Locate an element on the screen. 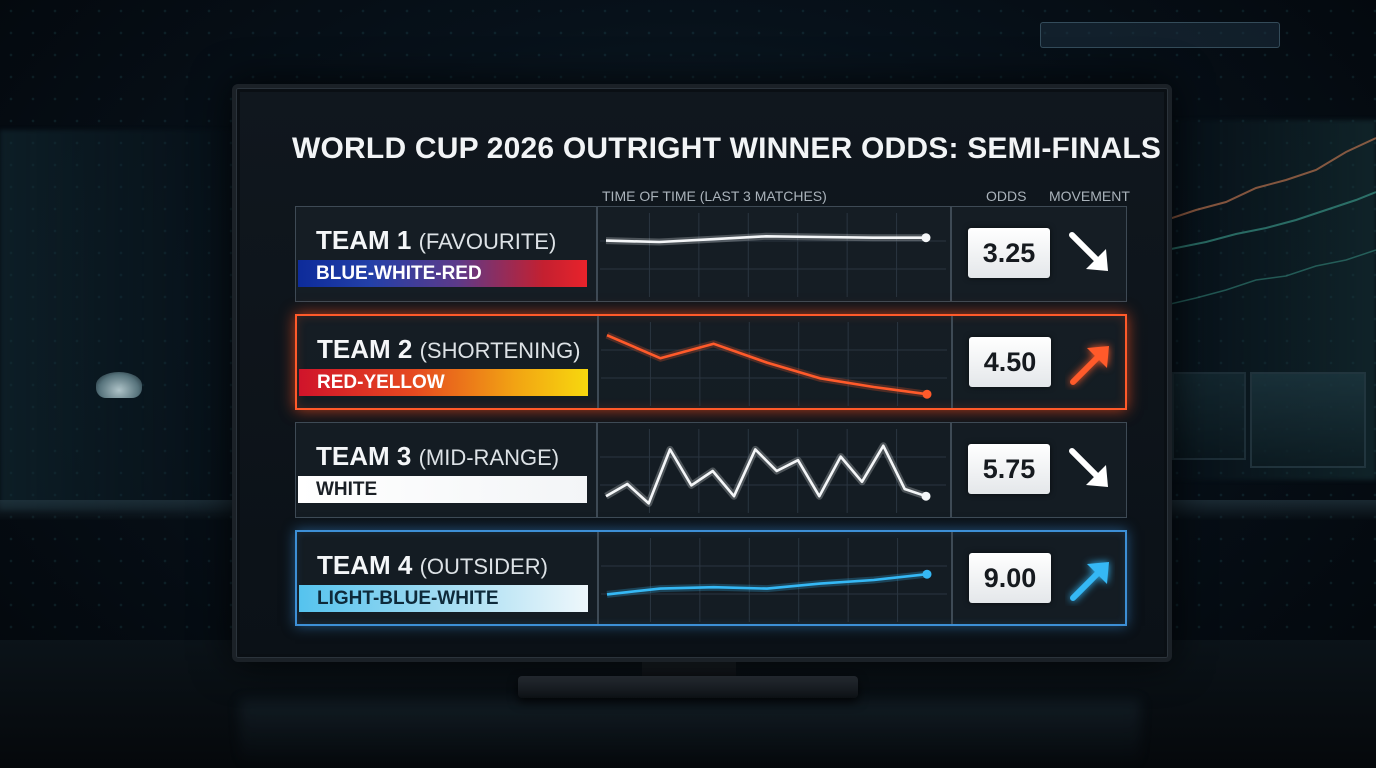 The image size is (1376, 768). team-label: TEAM 4 is located at coordinates (365, 565).